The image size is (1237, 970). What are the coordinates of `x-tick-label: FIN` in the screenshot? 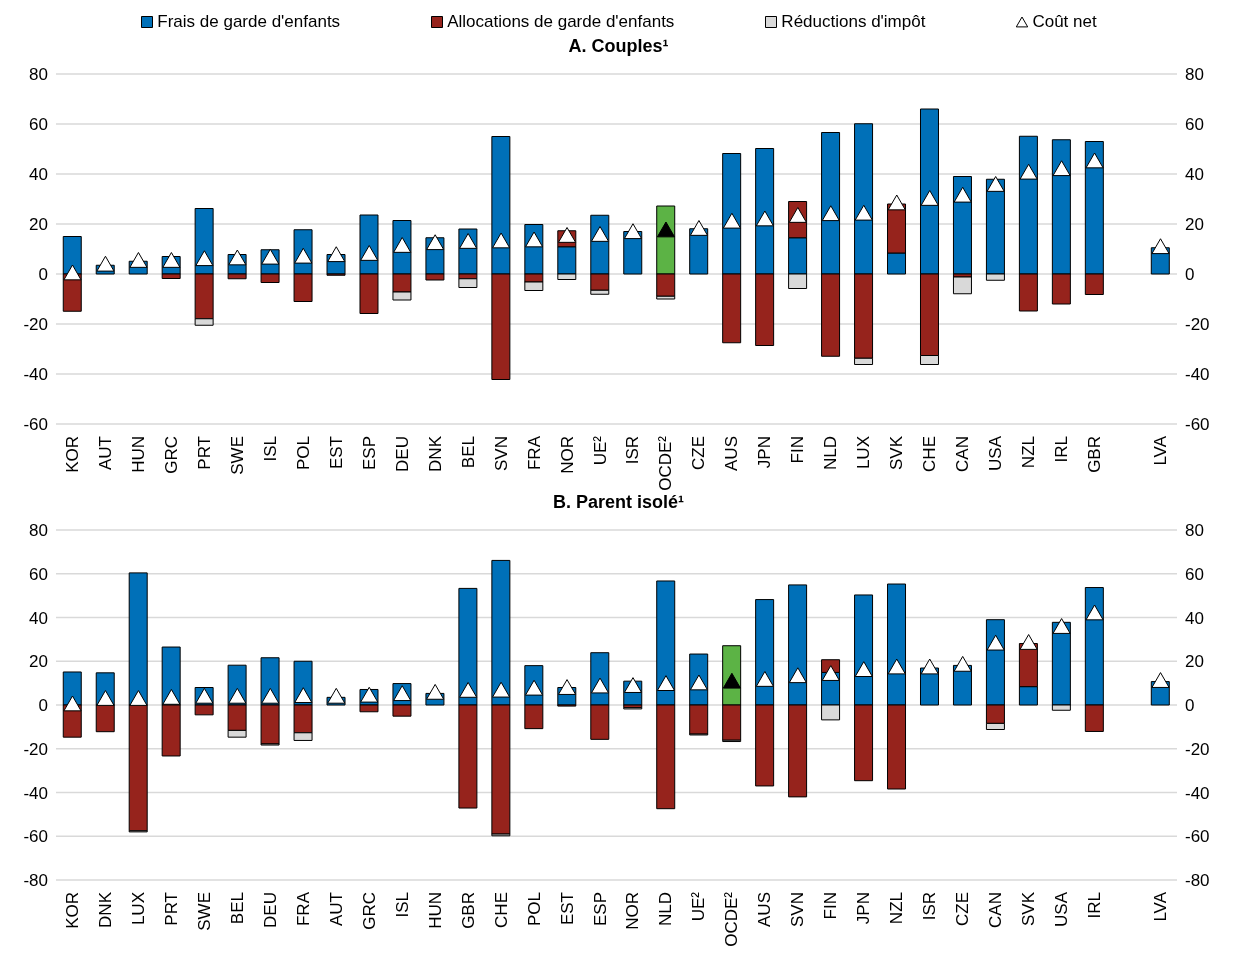 It's located at (831, 906).